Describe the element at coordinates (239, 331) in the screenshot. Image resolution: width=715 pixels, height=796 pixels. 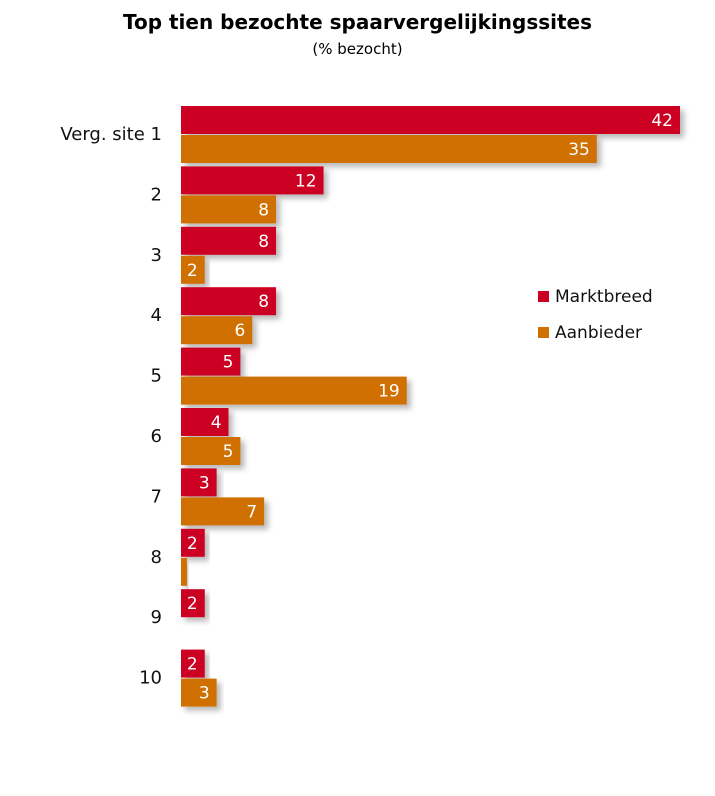
I see `data-label: 6` at that location.